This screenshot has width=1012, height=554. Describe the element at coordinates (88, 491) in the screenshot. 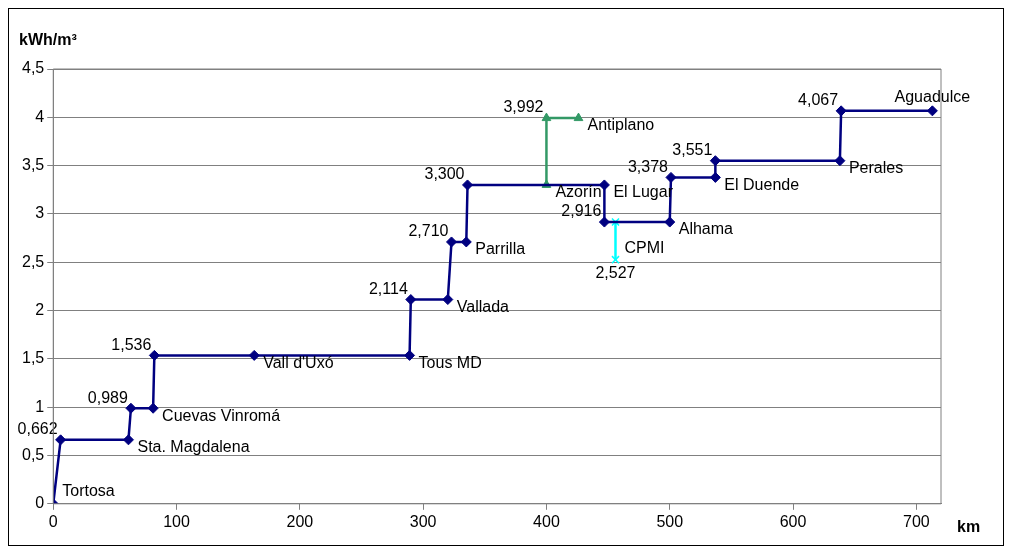

I see `annotation: Tortosa` at that location.